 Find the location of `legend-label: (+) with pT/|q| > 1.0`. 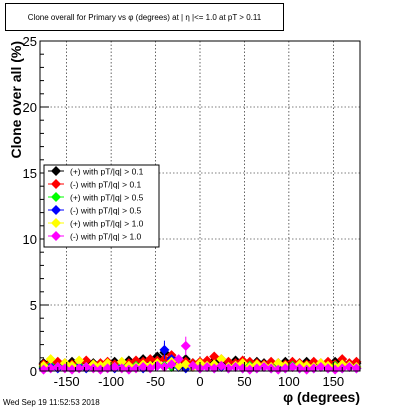

legend-label: (+) with pT/|q| > 1.0 is located at coordinates (107, 224).